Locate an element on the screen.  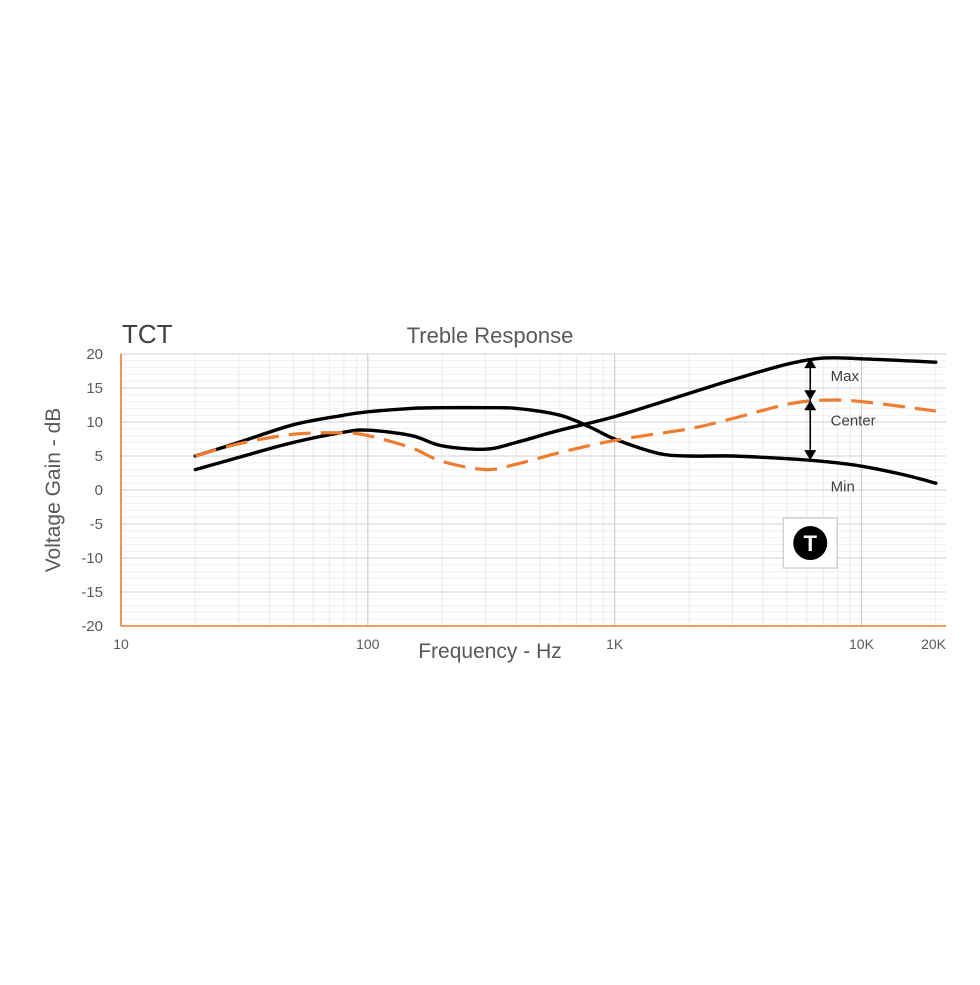
y-tick-label: 10 is located at coordinates (94, 422).